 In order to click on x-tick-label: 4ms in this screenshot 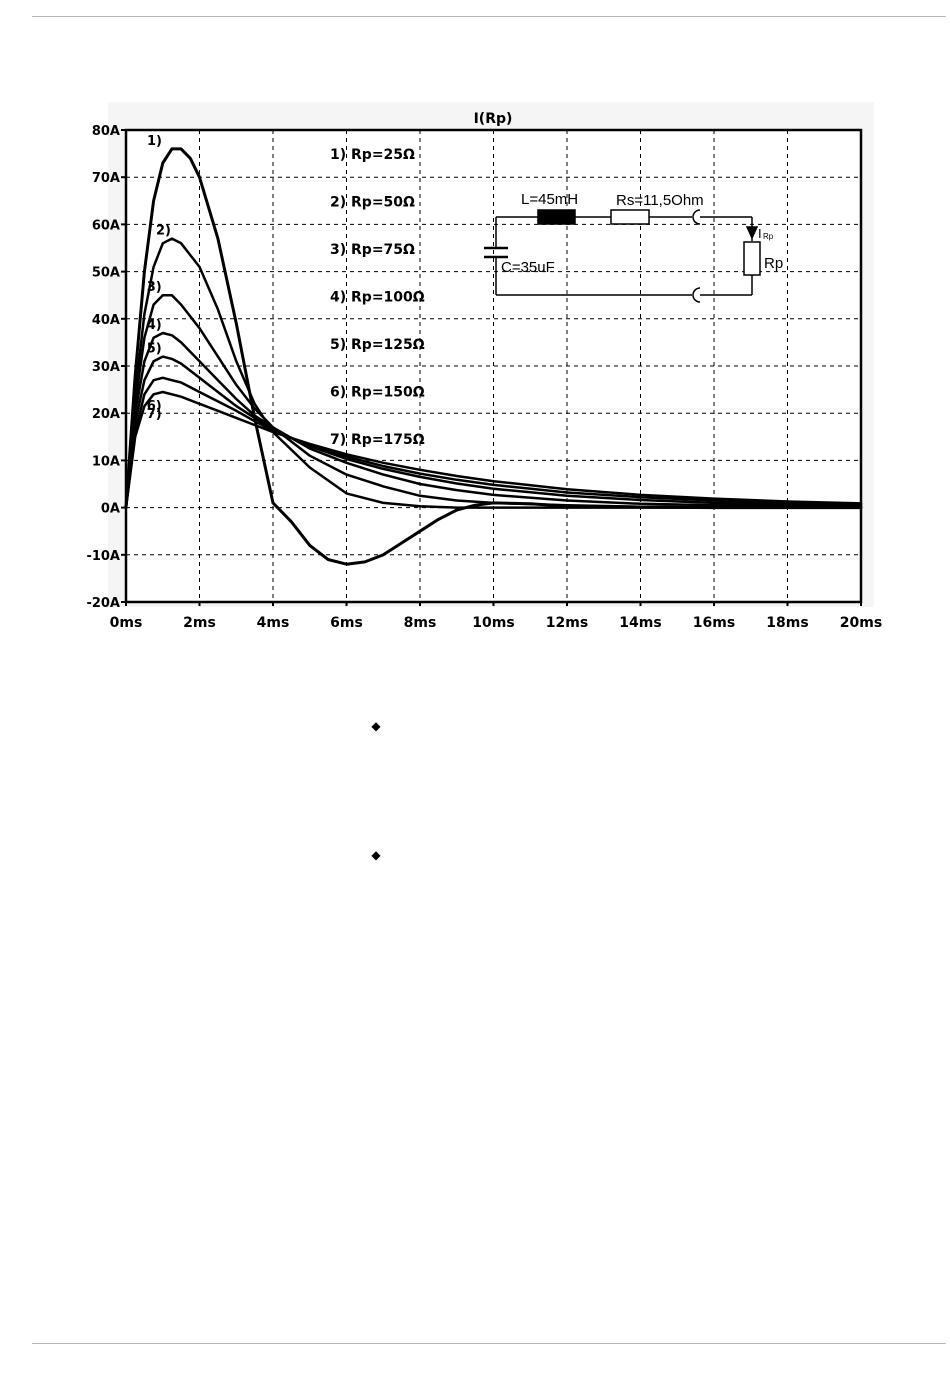, I will do `click(273, 623)`.